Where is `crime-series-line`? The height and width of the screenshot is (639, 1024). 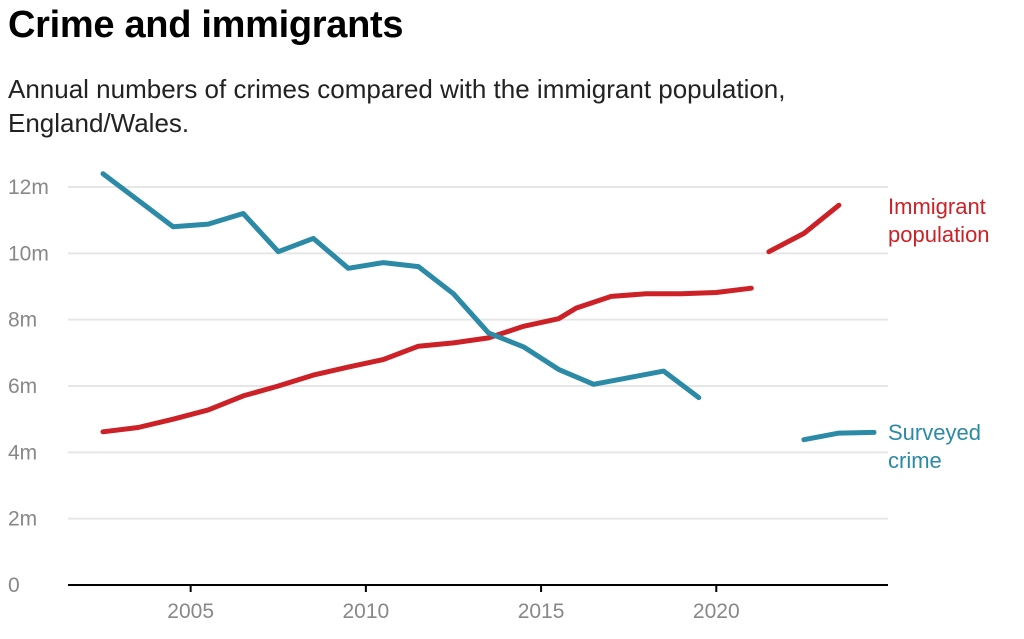 crime-series-line is located at coordinates (839, 436).